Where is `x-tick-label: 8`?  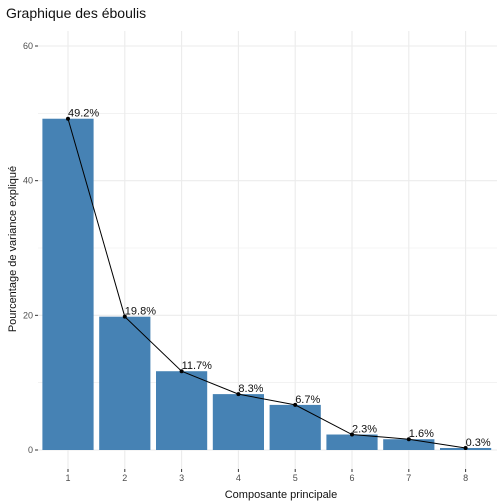
x-tick-label: 8 is located at coordinates (465, 478).